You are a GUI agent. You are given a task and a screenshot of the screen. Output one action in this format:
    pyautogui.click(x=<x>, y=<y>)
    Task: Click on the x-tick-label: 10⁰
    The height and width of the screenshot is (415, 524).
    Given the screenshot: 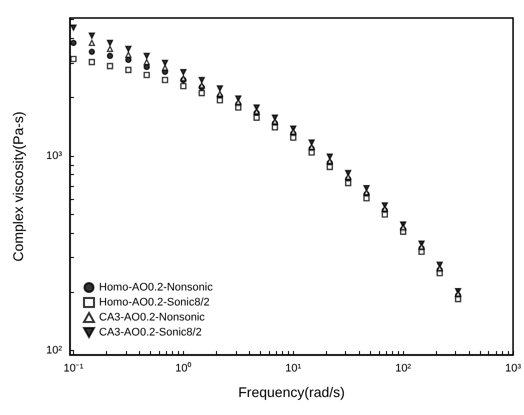 What is the action you would take?
    pyautogui.click(x=183, y=368)
    